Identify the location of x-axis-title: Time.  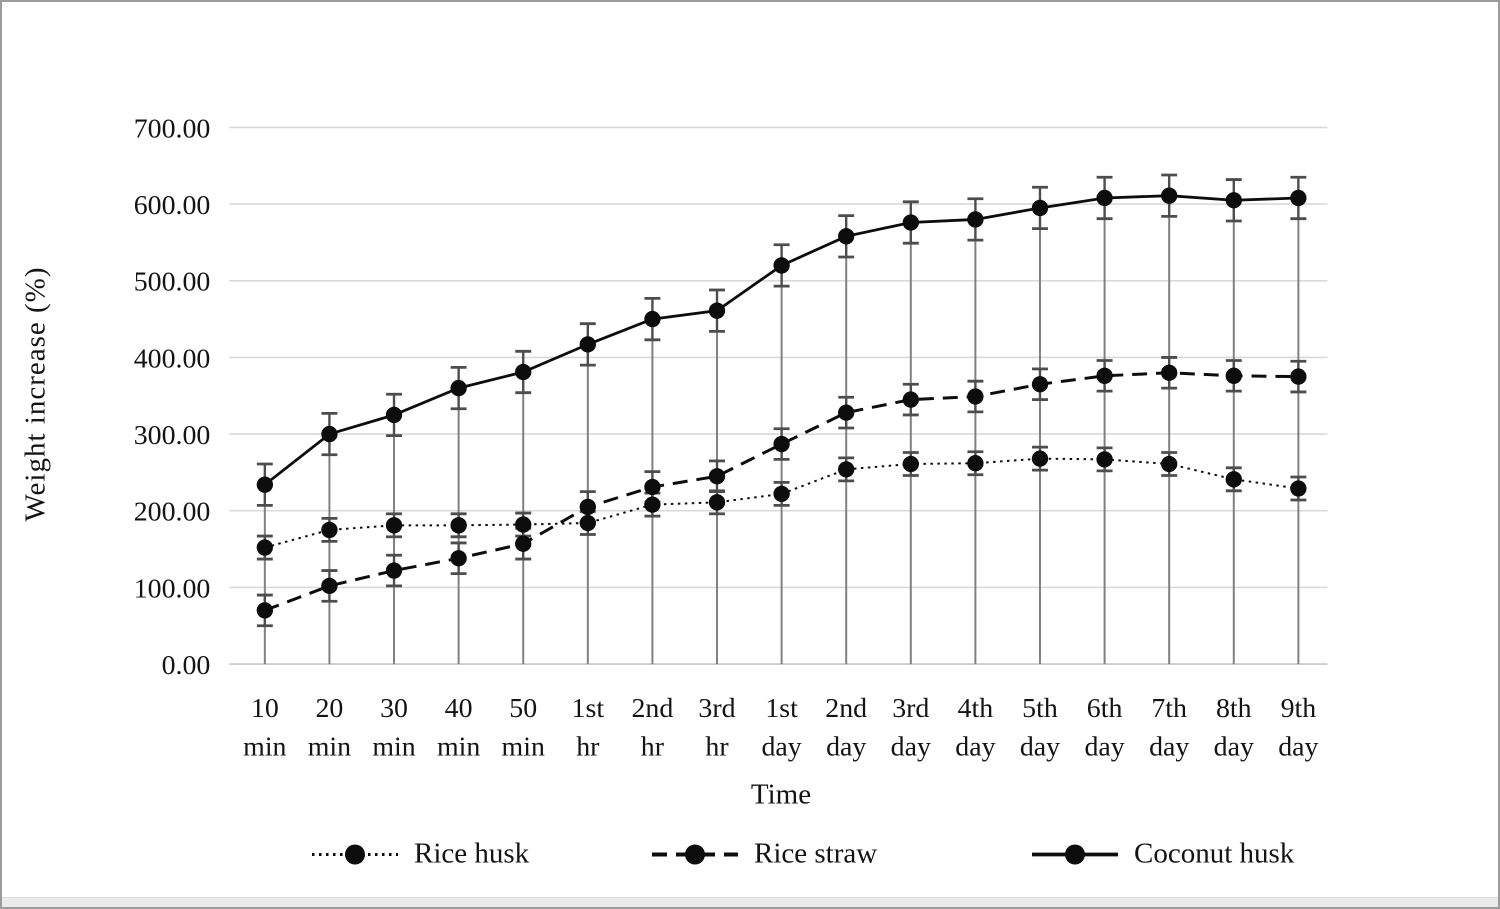
(781, 794).